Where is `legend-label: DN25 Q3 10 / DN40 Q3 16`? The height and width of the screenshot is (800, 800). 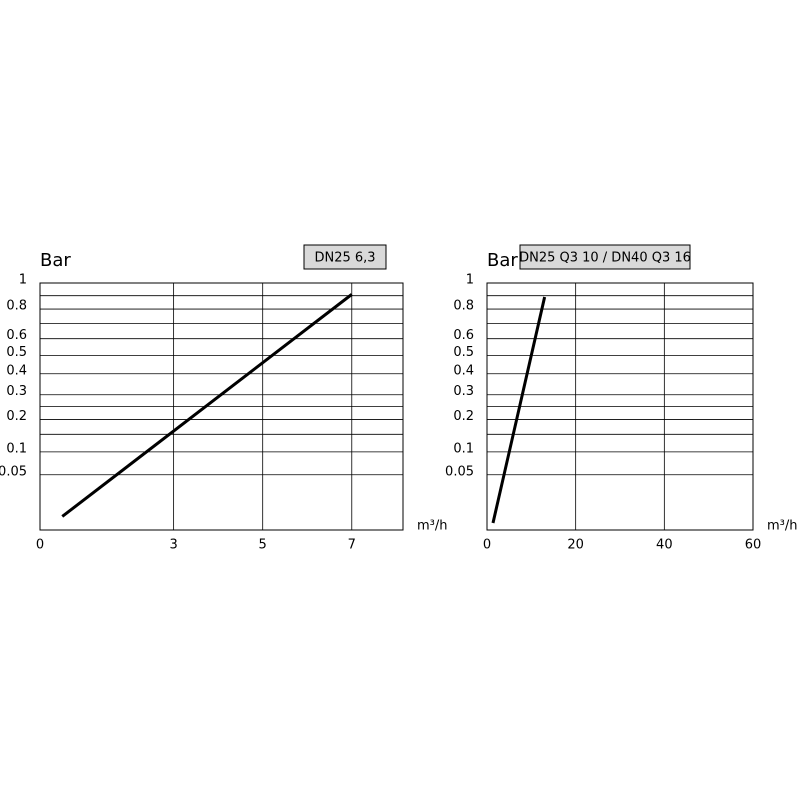
legend-label: DN25 Q3 10 / DN40 Q3 16 is located at coordinates (605, 258).